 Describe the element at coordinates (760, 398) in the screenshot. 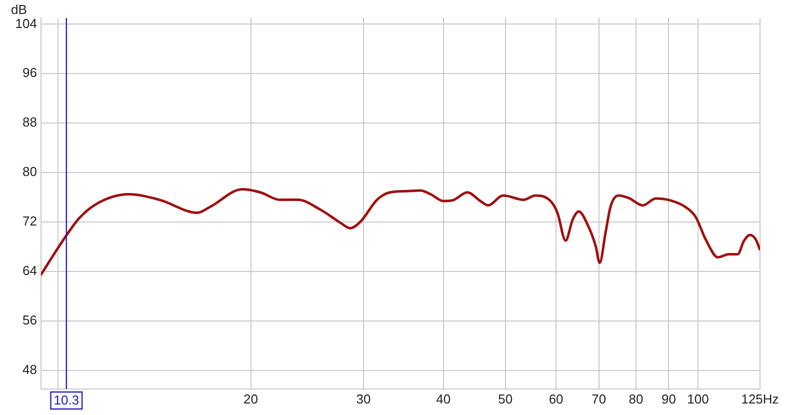

I see `x-tick-label: 125Hz` at that location.